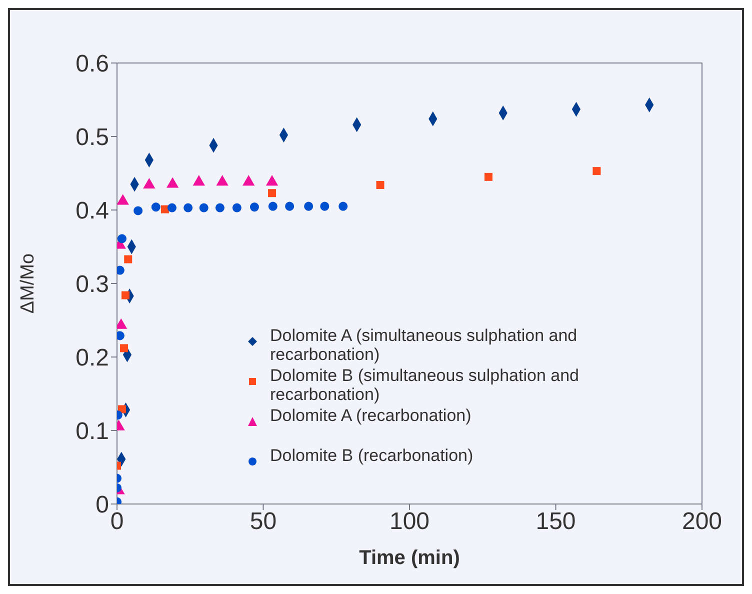  Describe the element at coordinates (92, 138) in the screenshot. I see `y-tick-label: 0.5` at that location.